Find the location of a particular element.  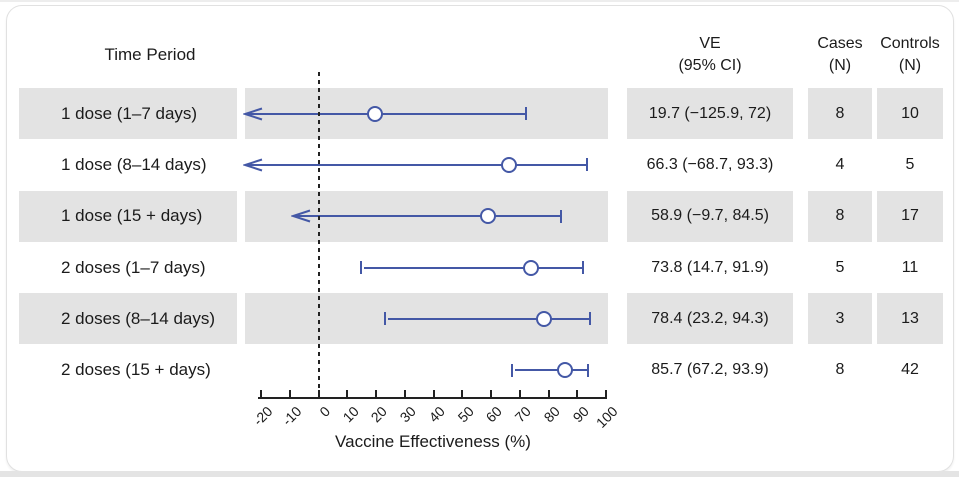

column-header-controls-line1: Controls is located at coordinates (910, 43).